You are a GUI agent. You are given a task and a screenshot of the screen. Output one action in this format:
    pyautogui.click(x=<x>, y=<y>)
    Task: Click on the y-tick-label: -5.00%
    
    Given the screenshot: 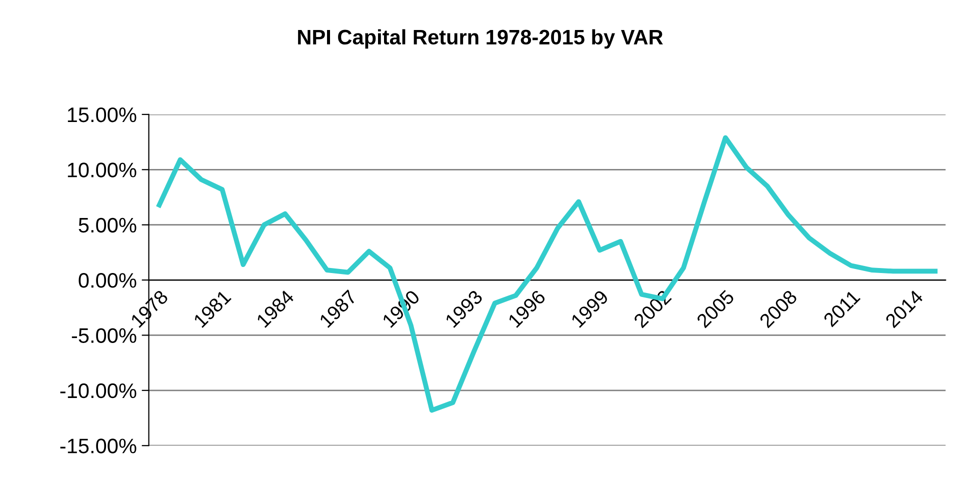 What is the action you would take?
    pyautogui.click(x=104, y=335)
    